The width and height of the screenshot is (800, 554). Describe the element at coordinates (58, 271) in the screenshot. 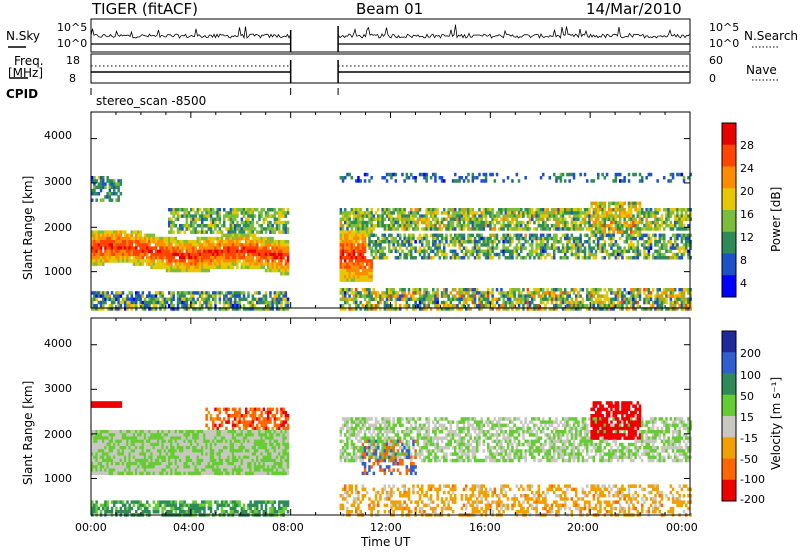

I see `power-ytick-1000: 1000` at that location.